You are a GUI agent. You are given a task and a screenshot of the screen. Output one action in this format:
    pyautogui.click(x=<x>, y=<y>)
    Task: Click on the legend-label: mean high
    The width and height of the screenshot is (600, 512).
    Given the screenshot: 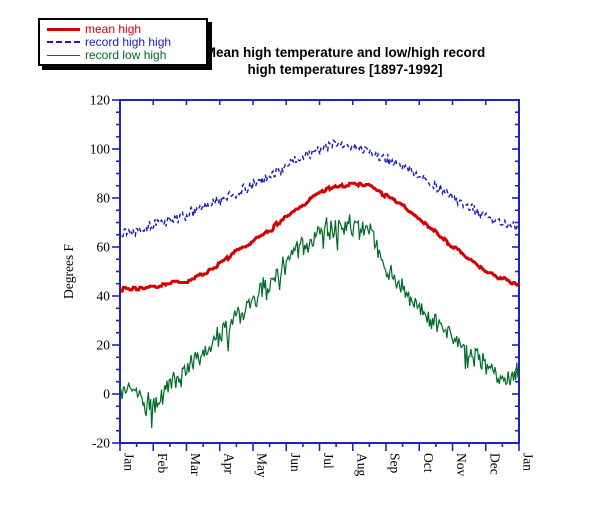 What is the action you would take?
    pyautogui.click(x=113, y=29)
    